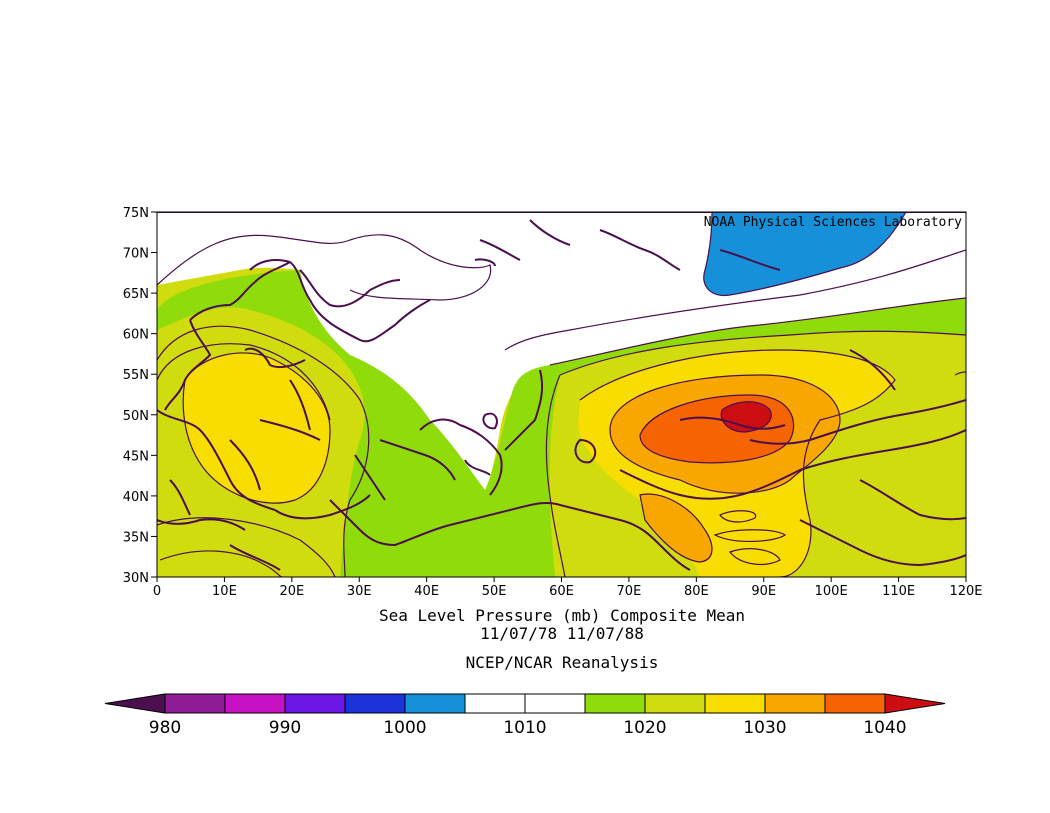 The width and height of the screenshot is (1050, 813). What do you see at coordinates (833, 222) in the screenshot?
I see `credit-label: NOAA Physical Sciences Laboratory` at bounding box center [833, 222].